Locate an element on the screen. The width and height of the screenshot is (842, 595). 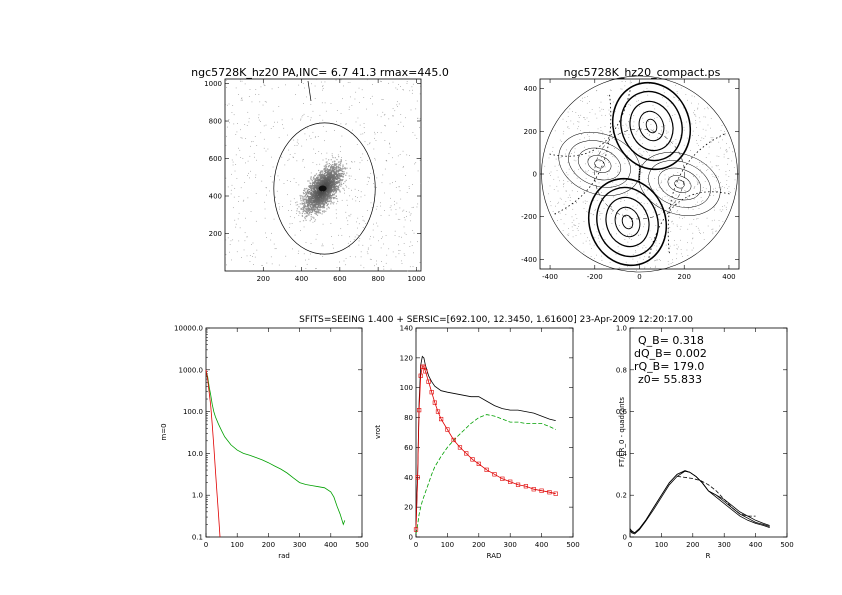
panel-vrot-xlabel: RAD is located at coordinates (494, 556).